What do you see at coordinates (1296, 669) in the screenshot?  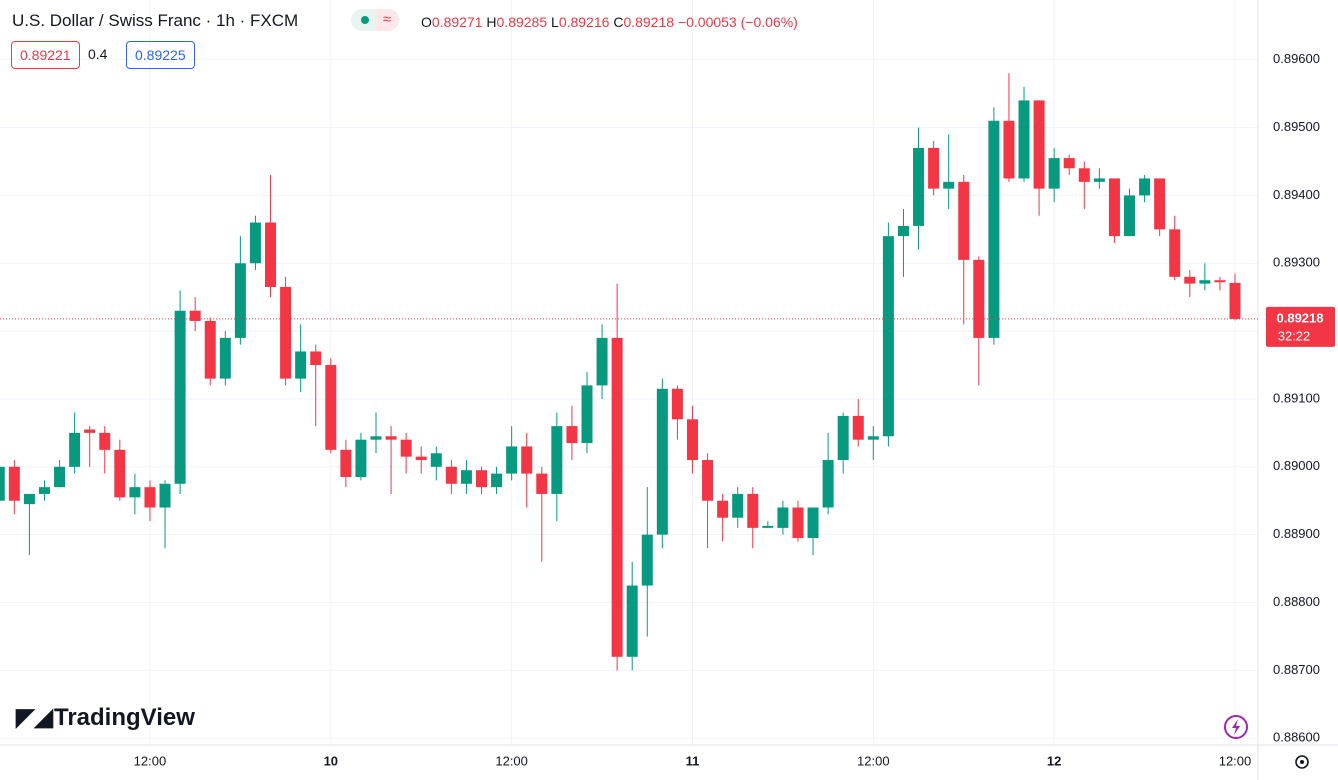 I see `y-tick-label: 0.88700` at bounding box center [1296, 669].